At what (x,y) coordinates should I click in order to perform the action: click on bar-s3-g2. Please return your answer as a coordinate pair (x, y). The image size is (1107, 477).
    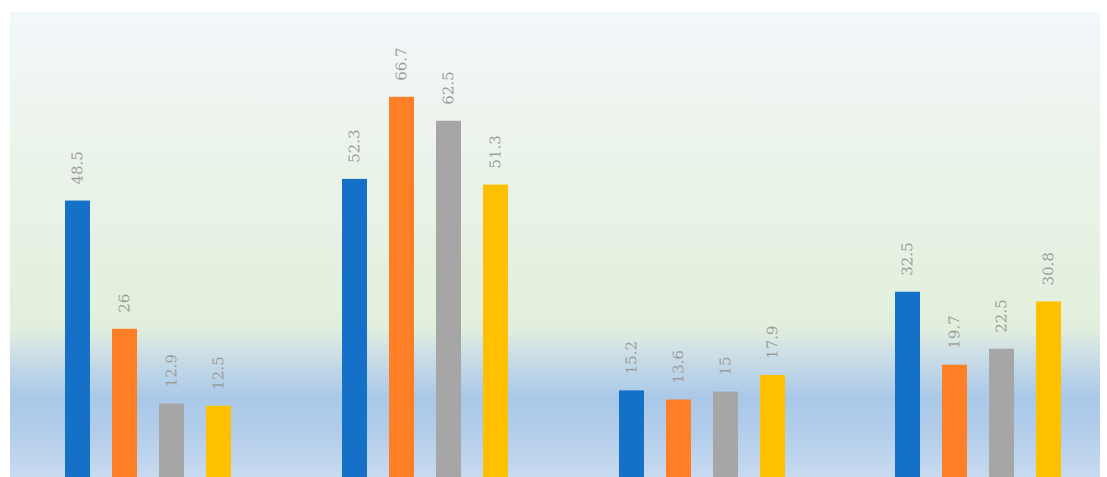
    Looking at the image, I should click on (448, 298).